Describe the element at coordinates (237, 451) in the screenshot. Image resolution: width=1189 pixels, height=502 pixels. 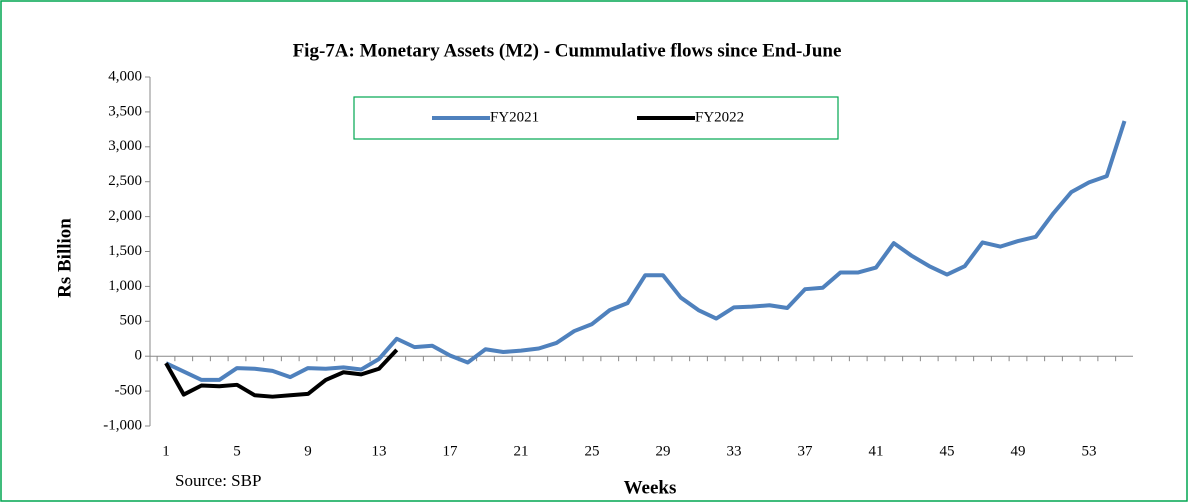
I see `x-tick-label: 5` at that location.